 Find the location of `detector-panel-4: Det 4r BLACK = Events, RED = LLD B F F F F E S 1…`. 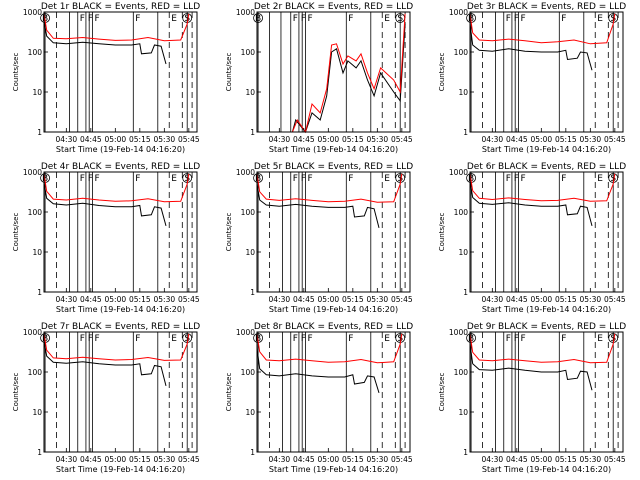

detector-panel-4: Det 4r BLACK = Events, RED = LLD B F F F F E S 1… is located at coordinates (106, 240).